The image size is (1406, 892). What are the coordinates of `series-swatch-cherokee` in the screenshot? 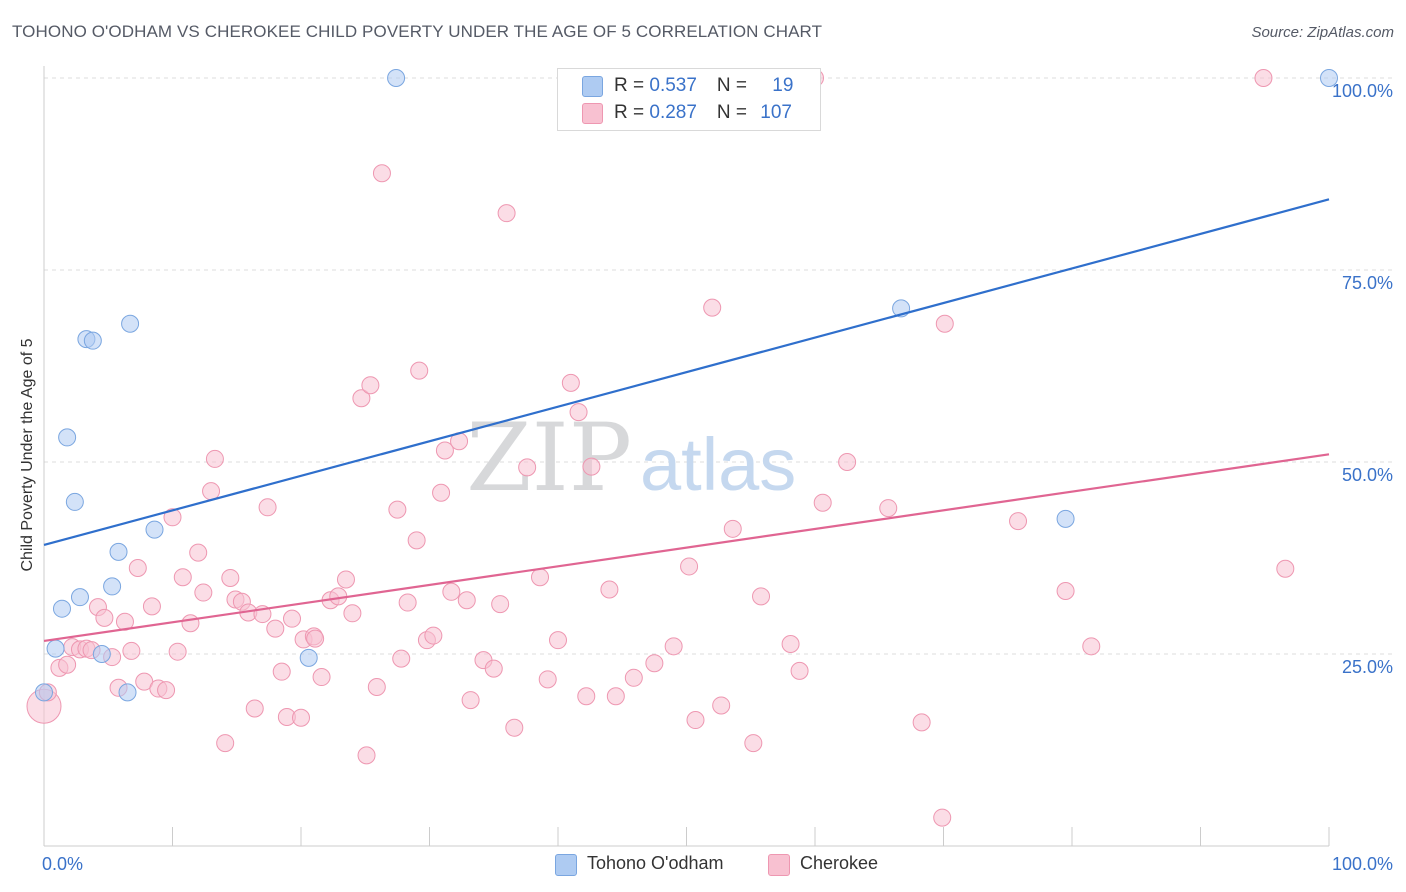 It's located at (779, 865).